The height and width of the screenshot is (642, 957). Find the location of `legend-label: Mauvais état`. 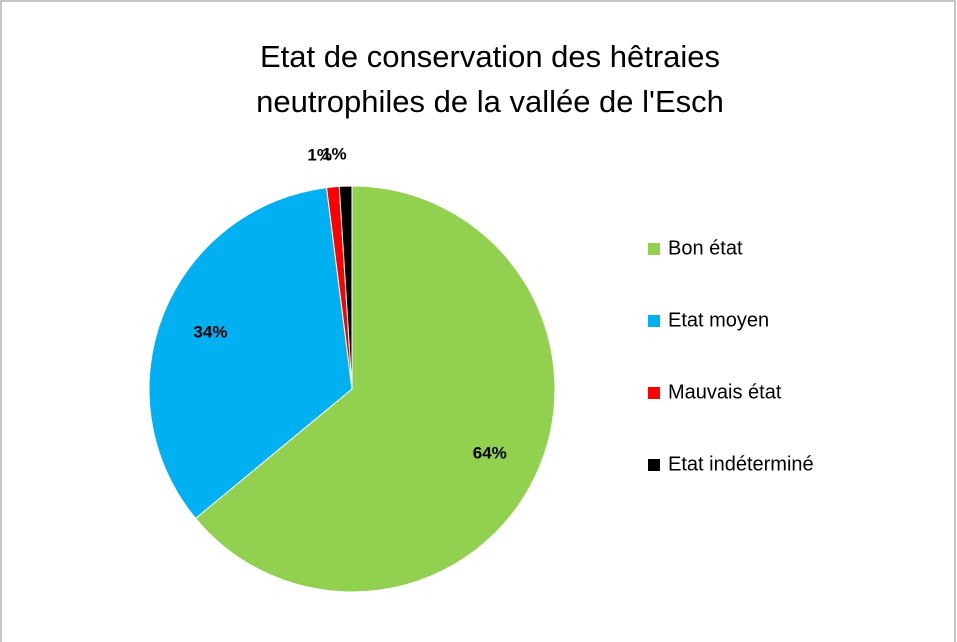

legend-label: Mauvais état is located at coordinates (725, 392).